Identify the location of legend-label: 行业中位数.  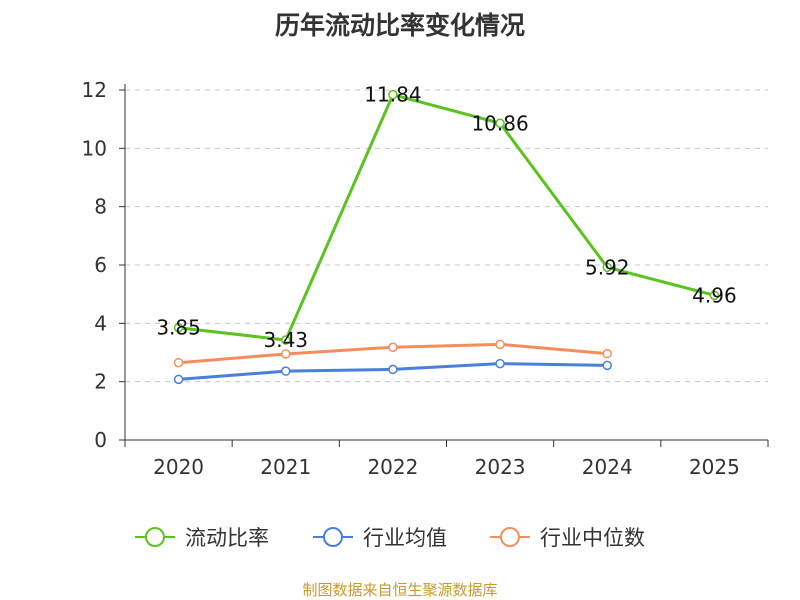
(592, 538).